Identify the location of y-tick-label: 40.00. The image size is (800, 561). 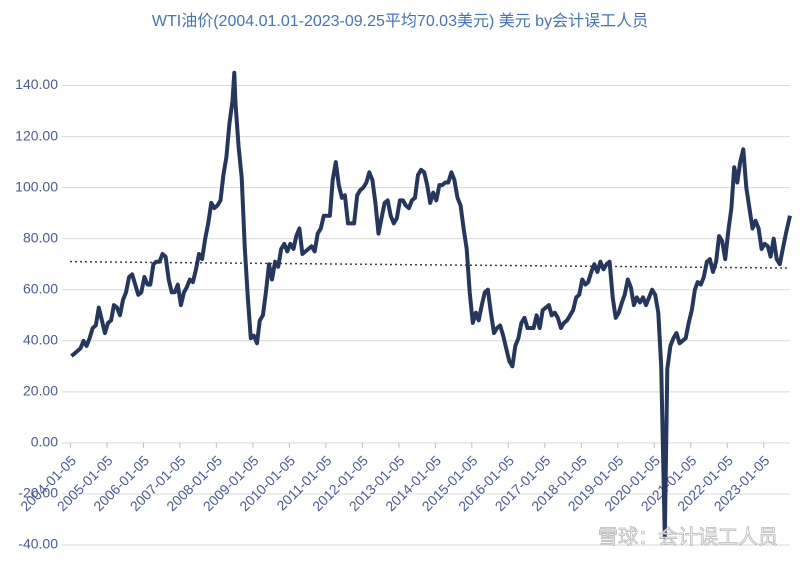
(40, 339).